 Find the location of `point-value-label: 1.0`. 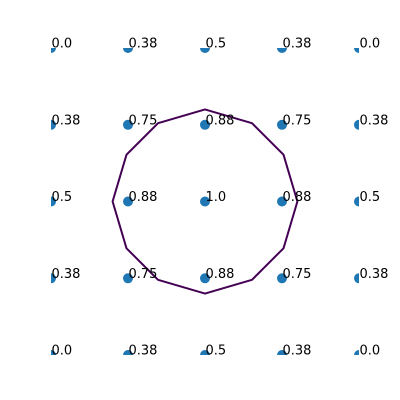

point-value-label: 1.0 is located at coordinates (216, 197).